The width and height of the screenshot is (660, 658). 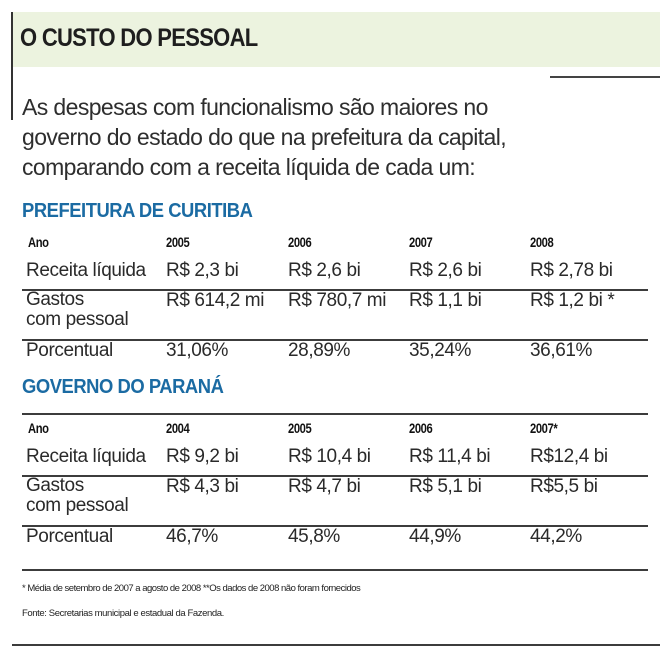 I want to click on section-title-curitiba: PREFEITURA DE CURITIBA, so click(x=137, y=211).